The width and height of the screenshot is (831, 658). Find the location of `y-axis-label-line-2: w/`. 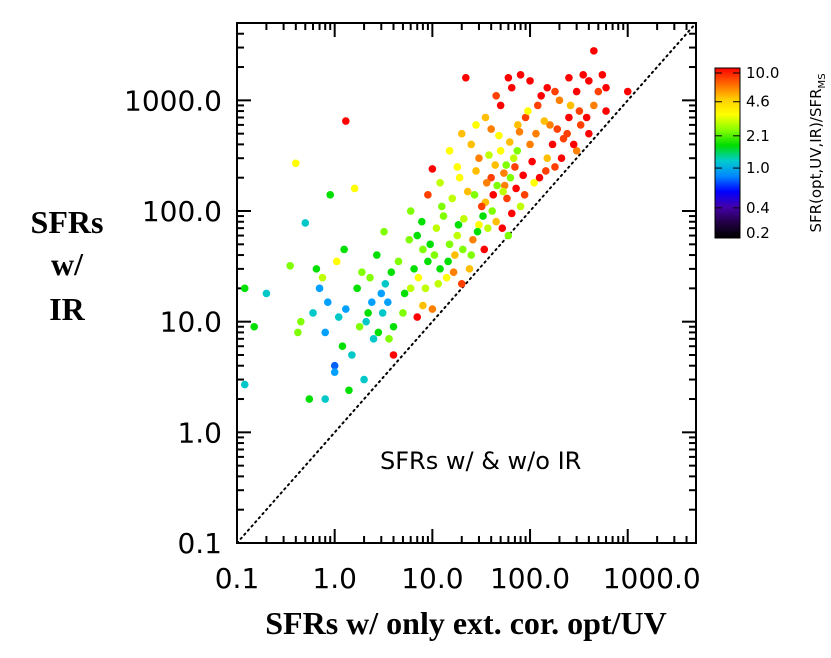

y-axis-label-line-2: w/ is located at coordinates (67, 264).